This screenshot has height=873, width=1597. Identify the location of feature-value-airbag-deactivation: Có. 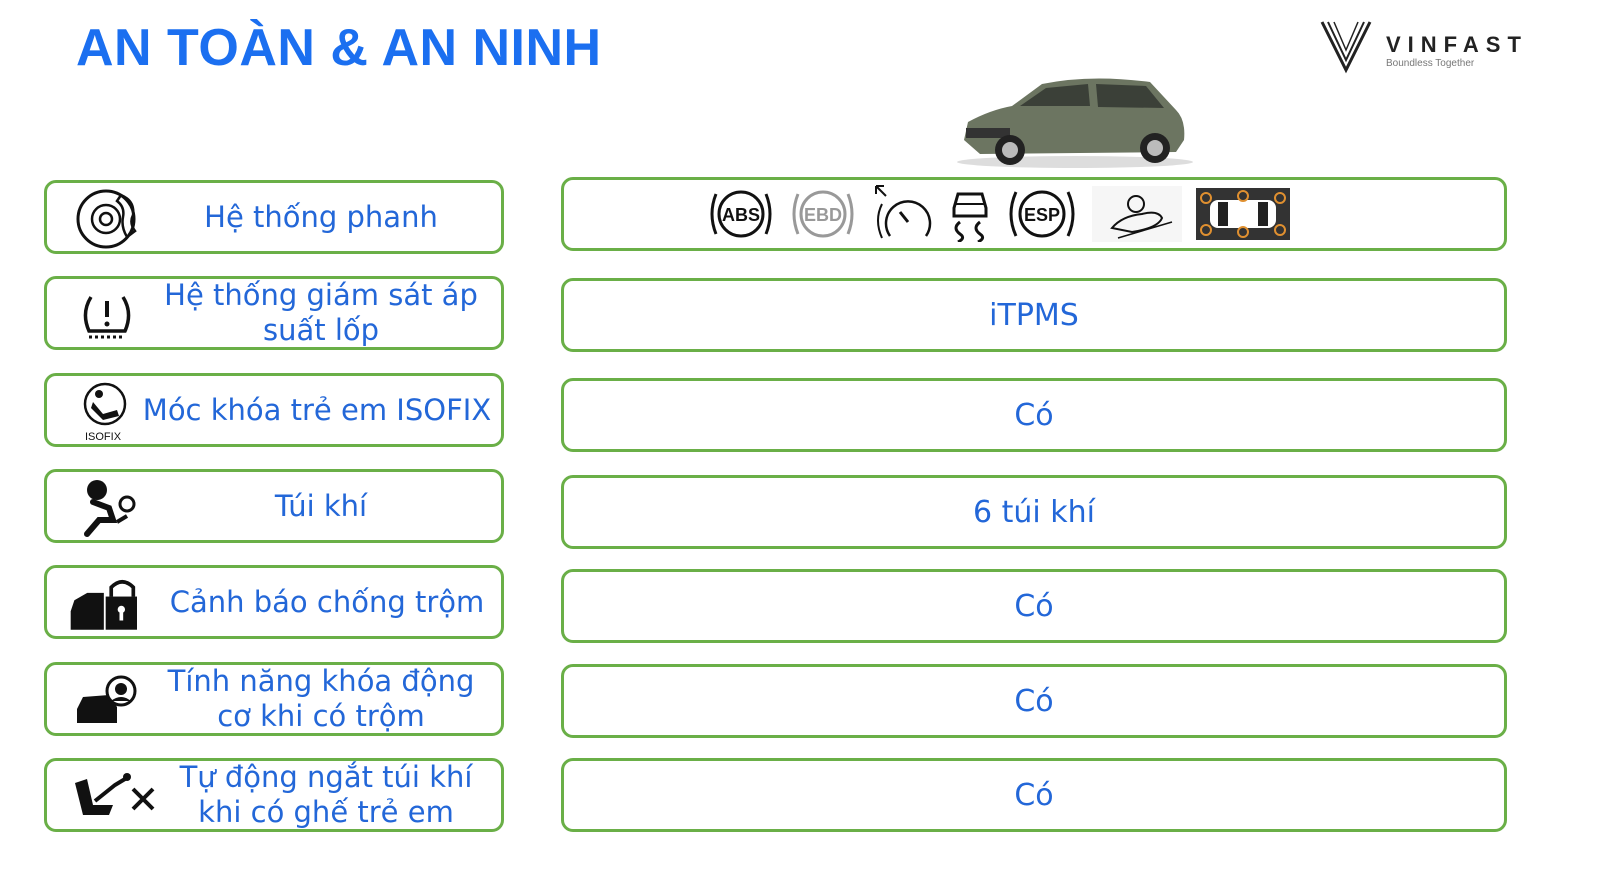
(1034, 795).